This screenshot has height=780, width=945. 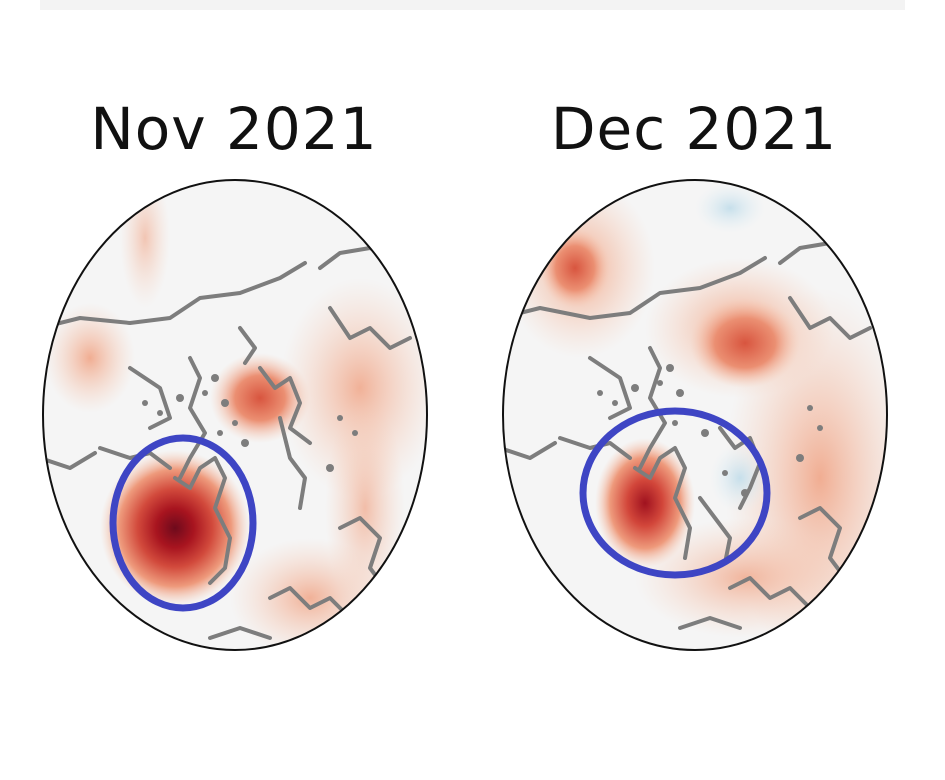 What do you see at coordinates (694, 129) in the screenshot?
I see `panel-title-dec: Dec 2021` at bounding box center [694, 129].